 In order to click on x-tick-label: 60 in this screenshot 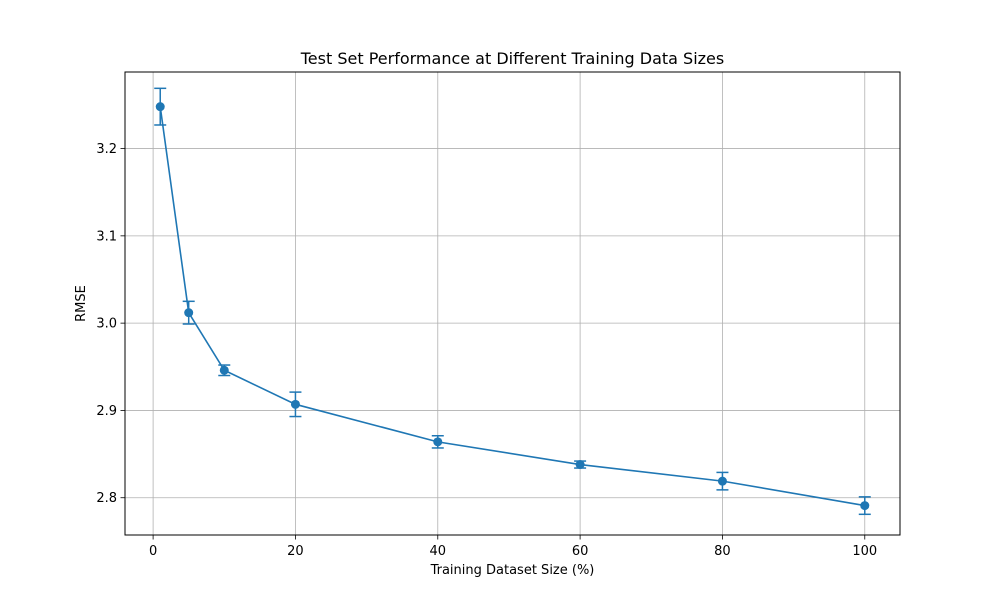, I will do `click(580, 551)`.